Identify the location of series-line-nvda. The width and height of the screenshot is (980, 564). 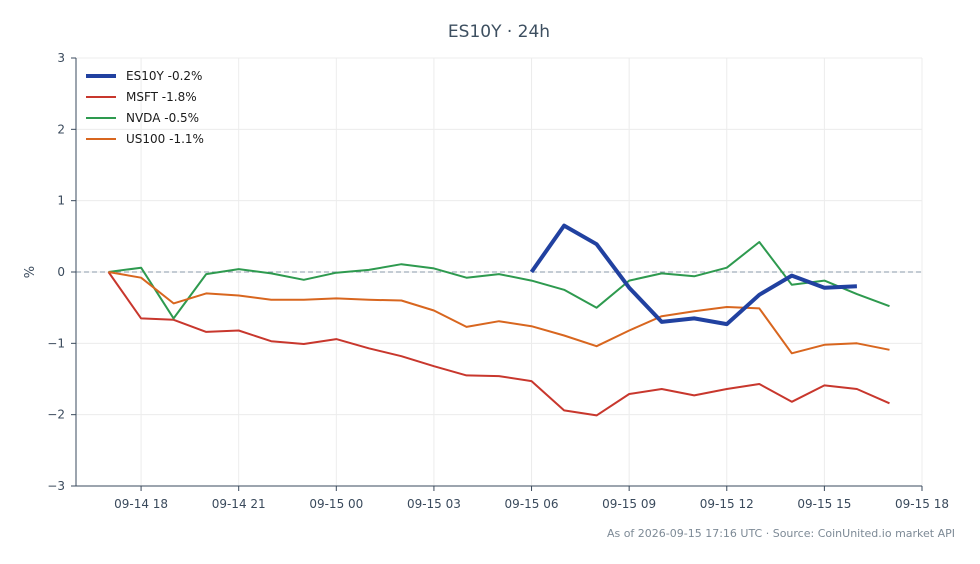
(499, 280).